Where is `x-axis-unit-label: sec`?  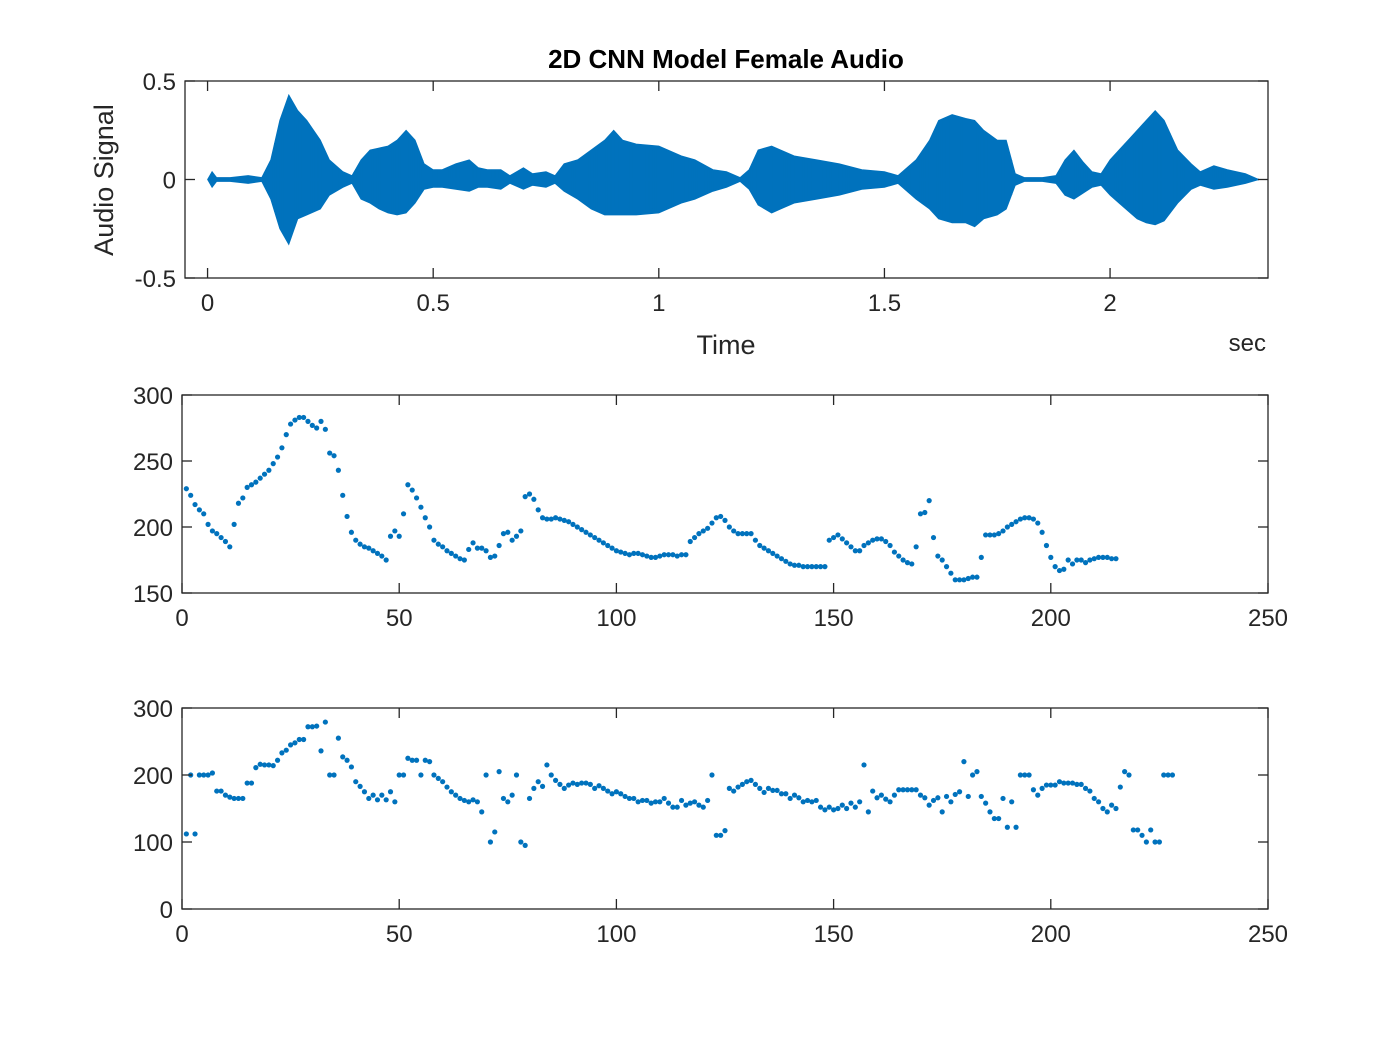 x-axis-unit-label: sec is located at coordinates (1247, 343).